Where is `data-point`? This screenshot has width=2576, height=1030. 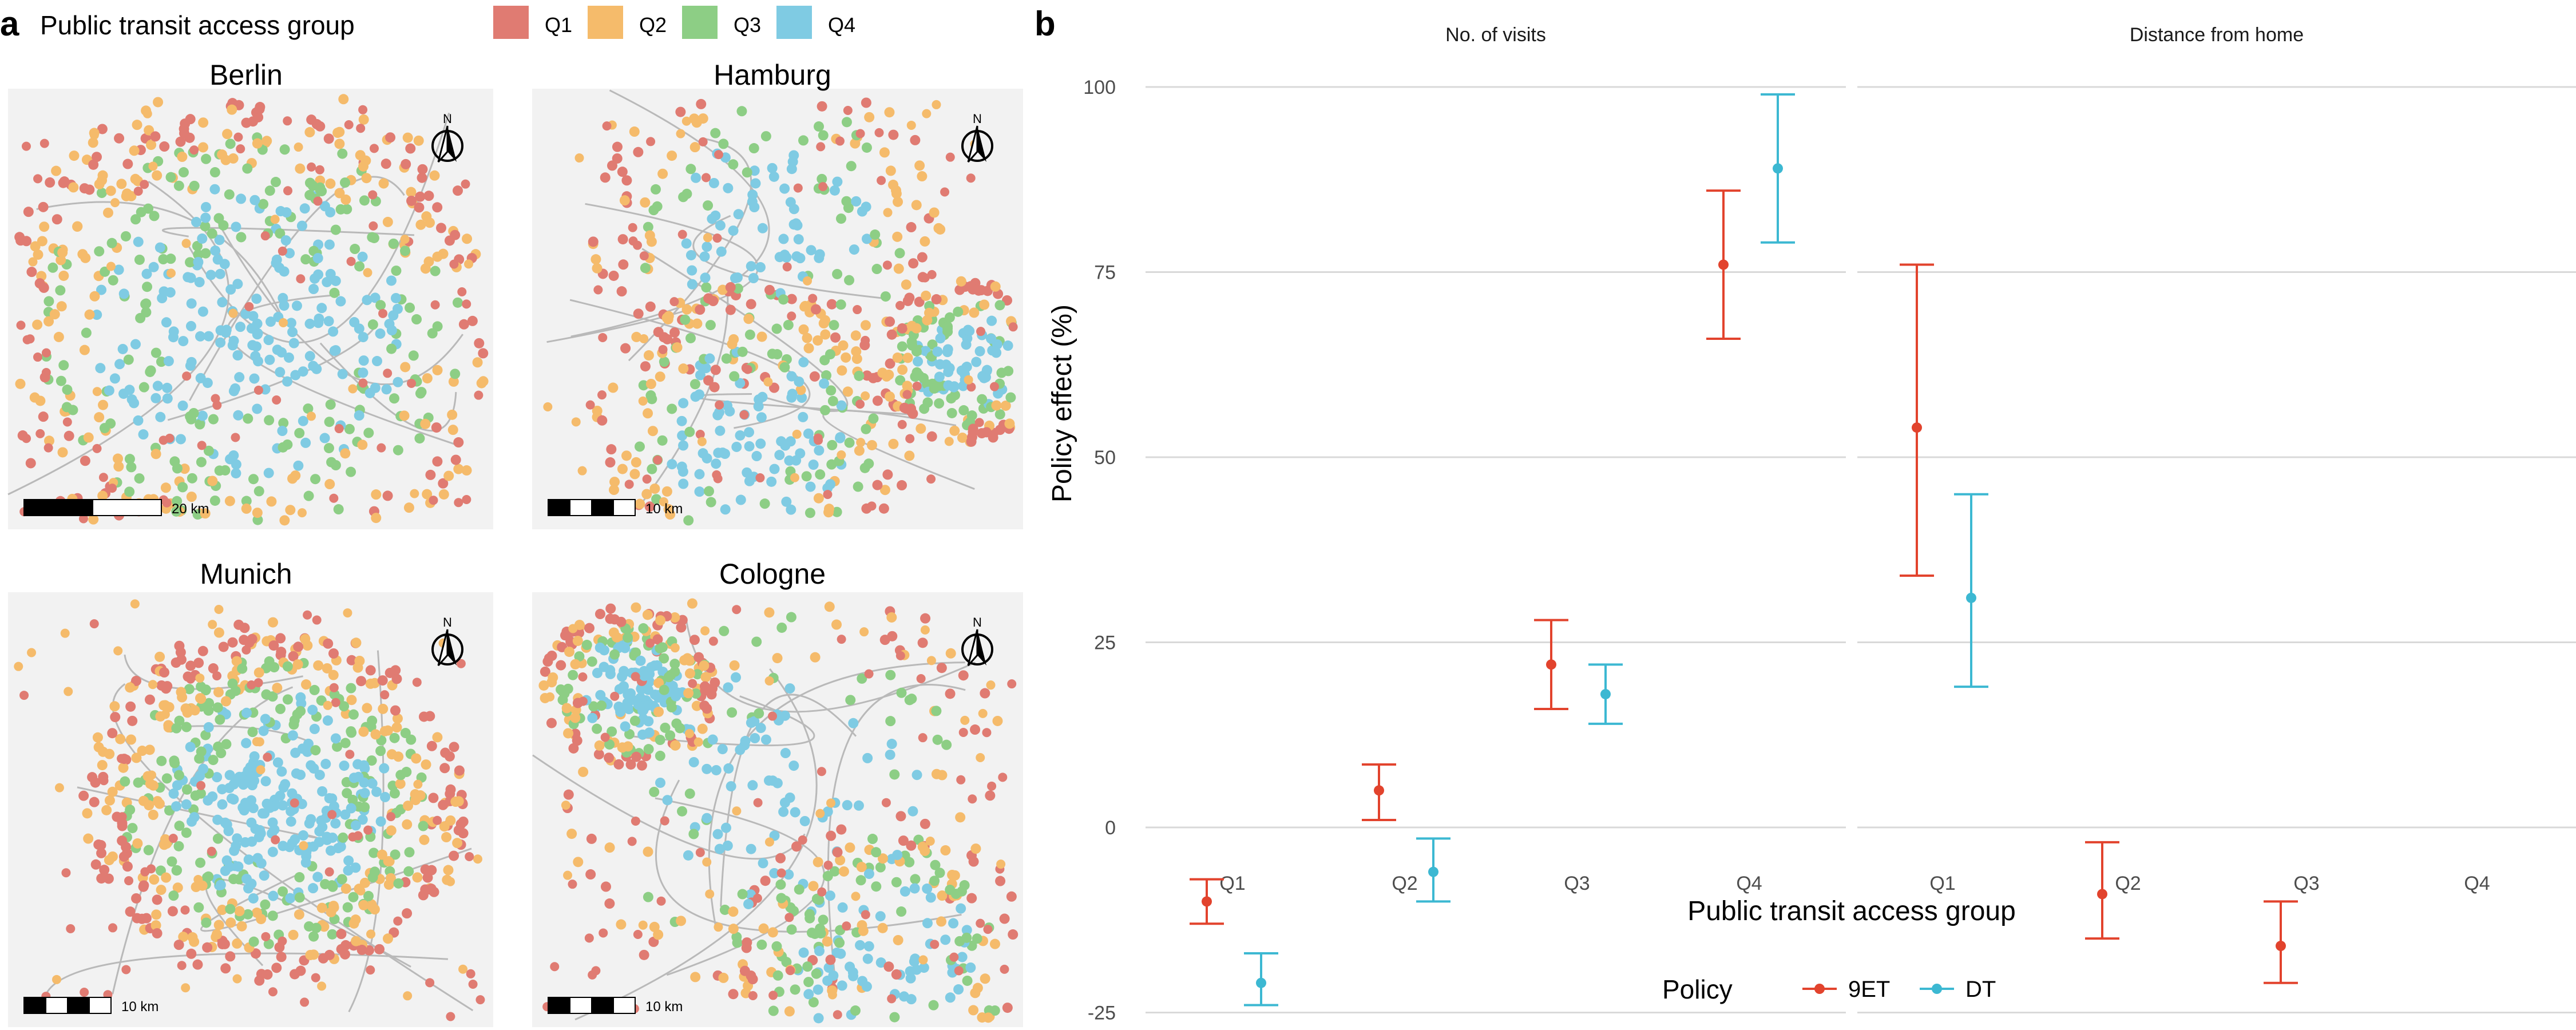
data-point is located at coordinates (1606, 694).